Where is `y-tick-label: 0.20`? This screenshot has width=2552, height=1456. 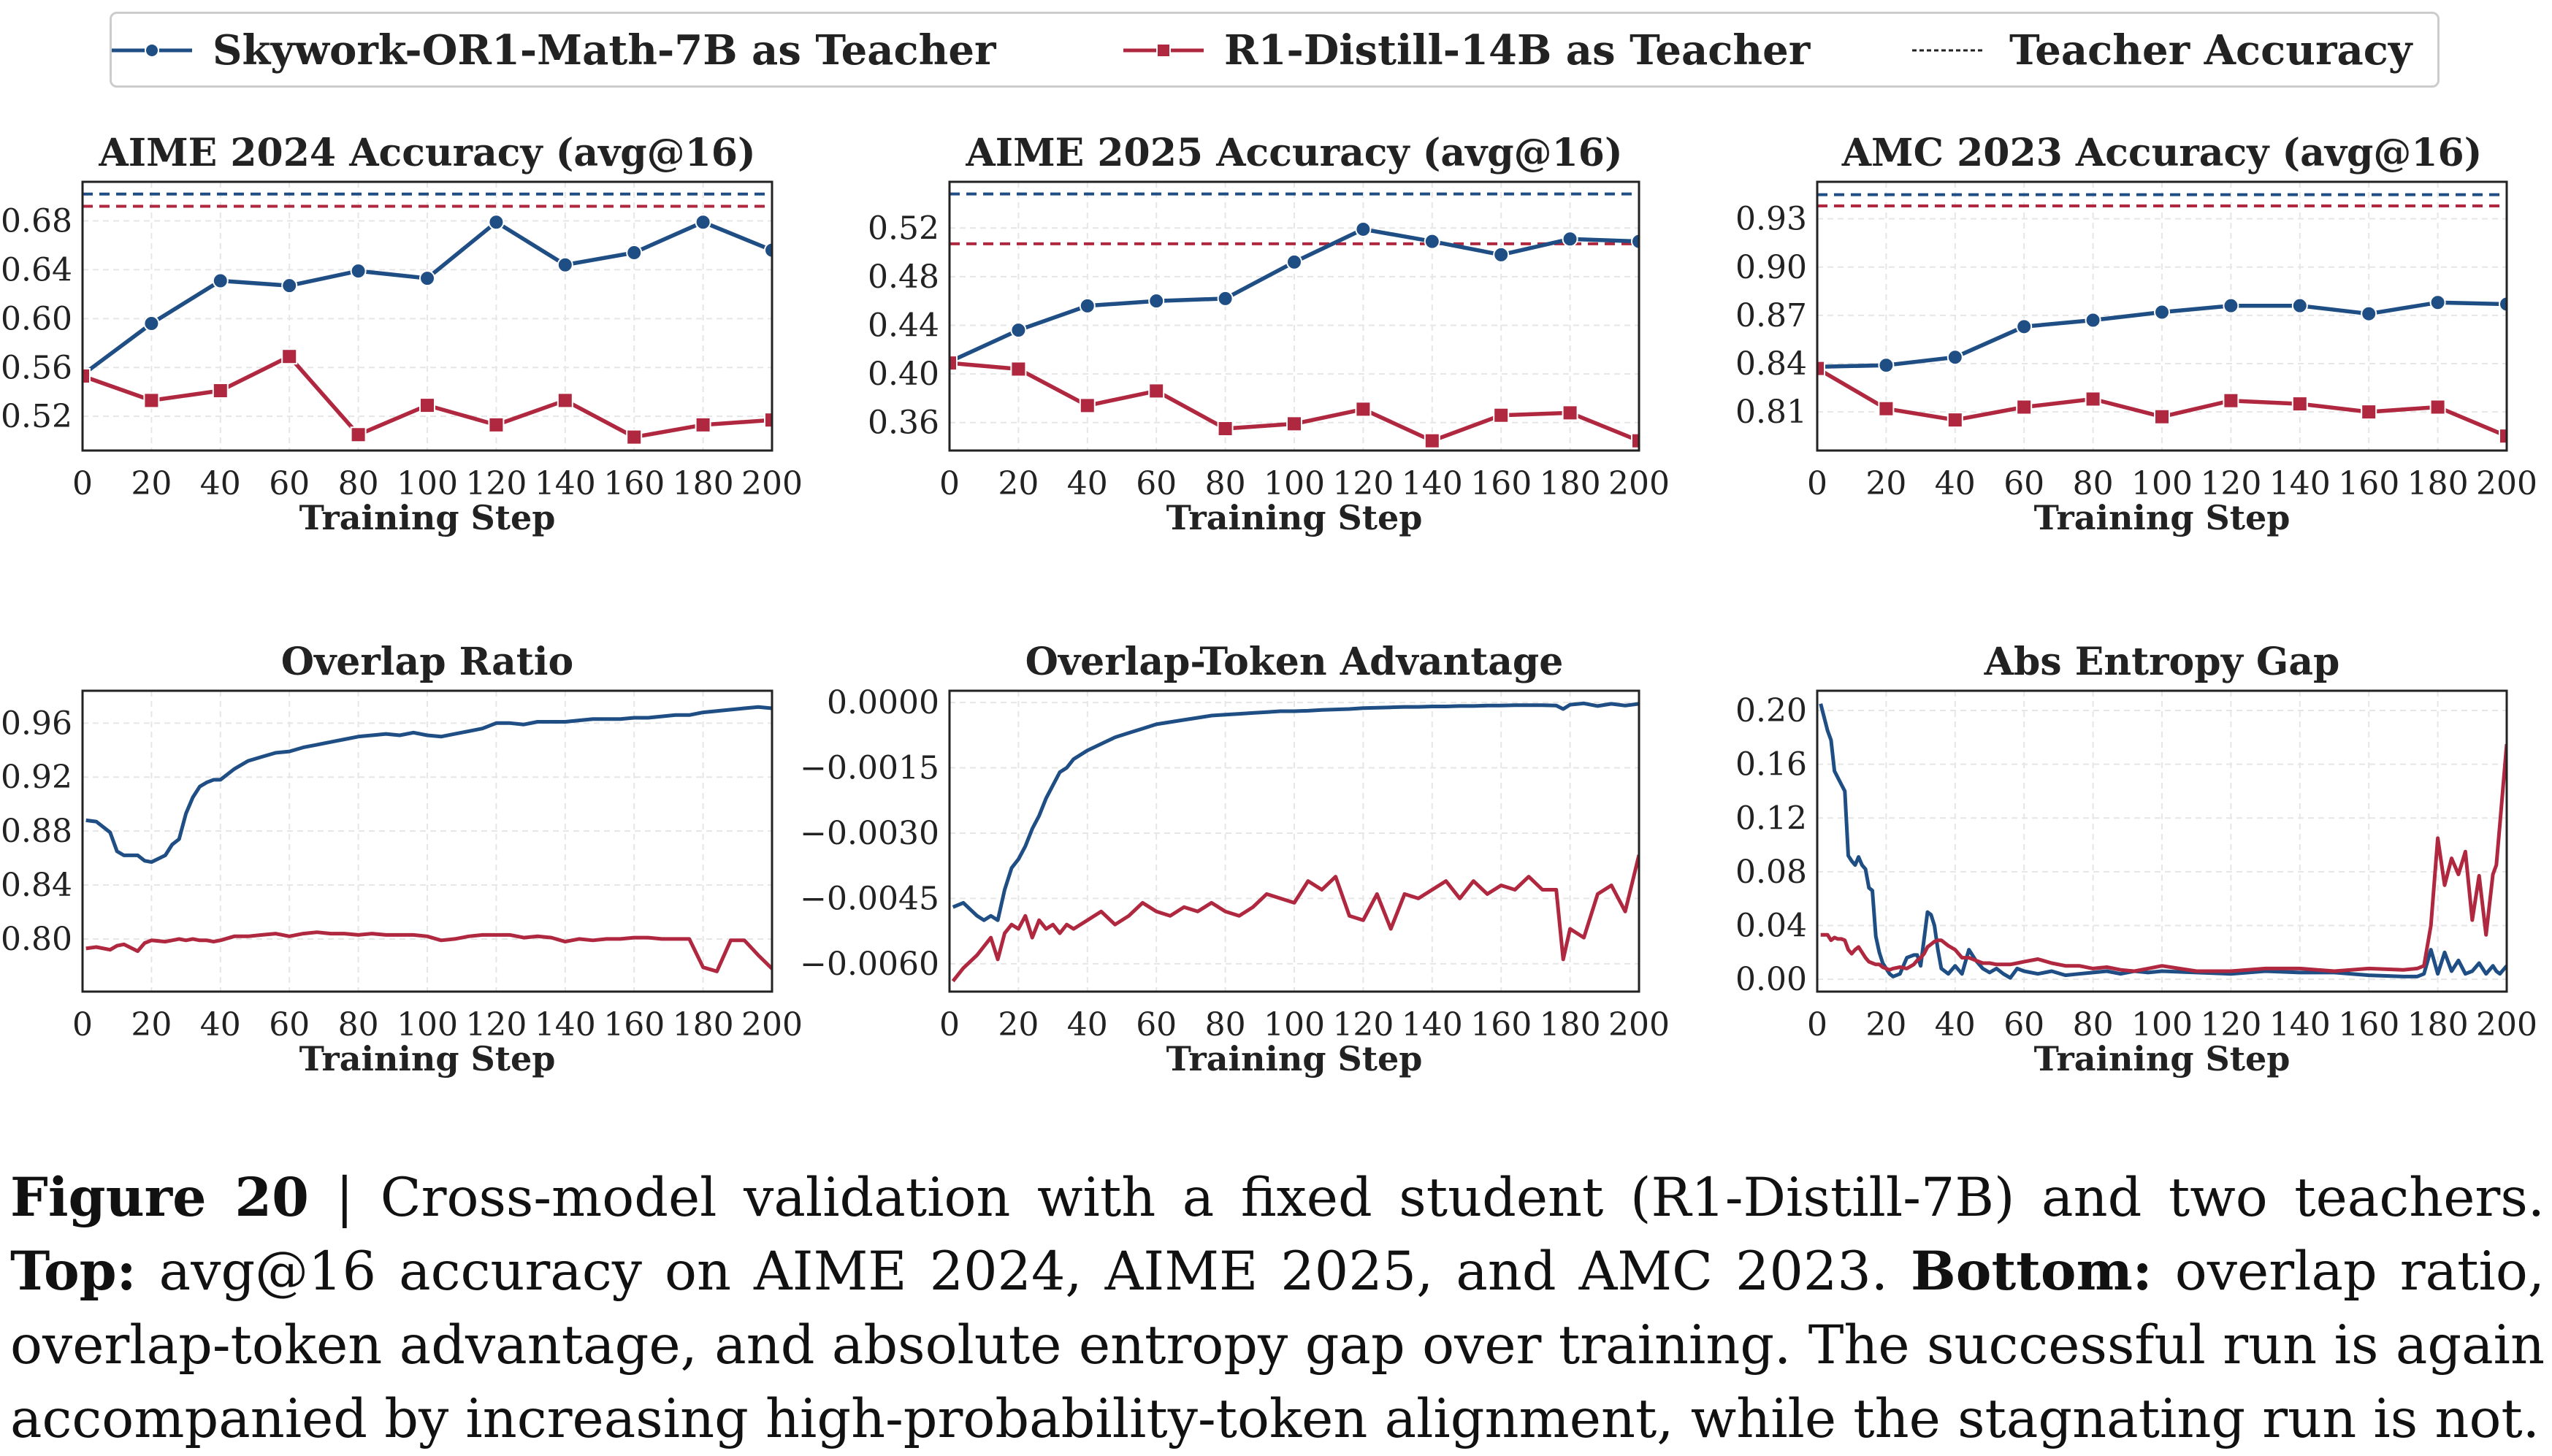 y-tick-label: 0.20 is located at coordinates (1771, 710).